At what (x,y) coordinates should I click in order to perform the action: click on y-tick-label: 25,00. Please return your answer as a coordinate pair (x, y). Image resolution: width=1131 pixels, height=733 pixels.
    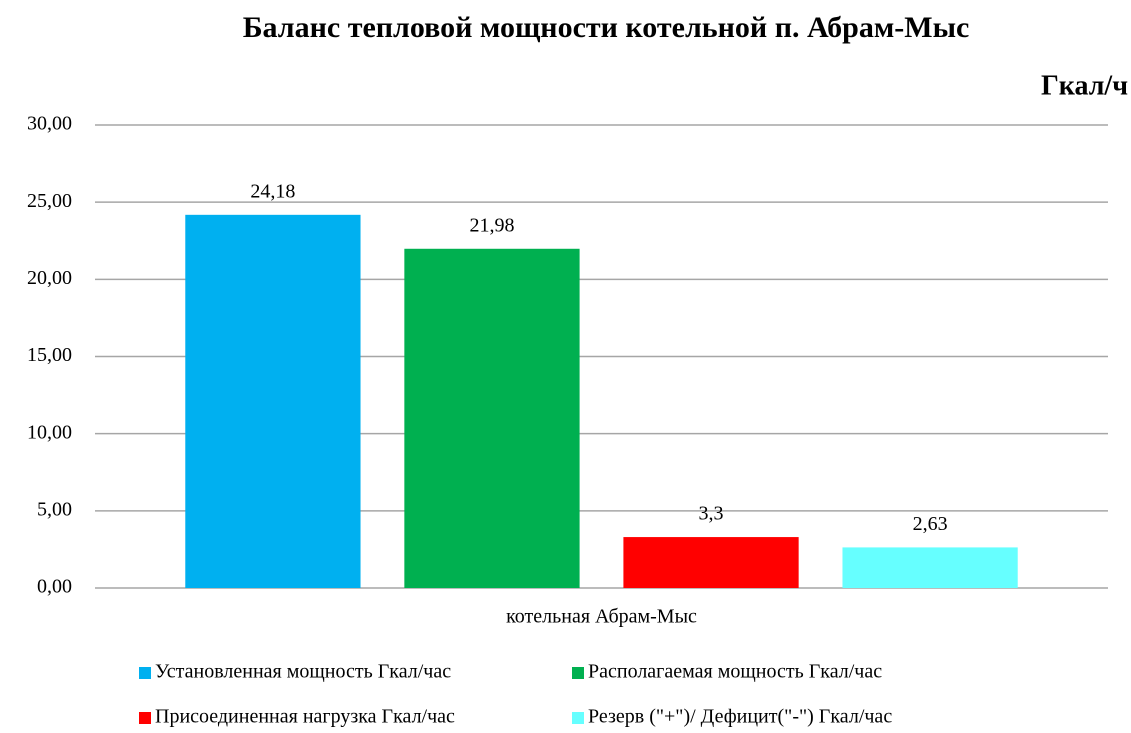
    Looking at the image, I should click on (49, 201).